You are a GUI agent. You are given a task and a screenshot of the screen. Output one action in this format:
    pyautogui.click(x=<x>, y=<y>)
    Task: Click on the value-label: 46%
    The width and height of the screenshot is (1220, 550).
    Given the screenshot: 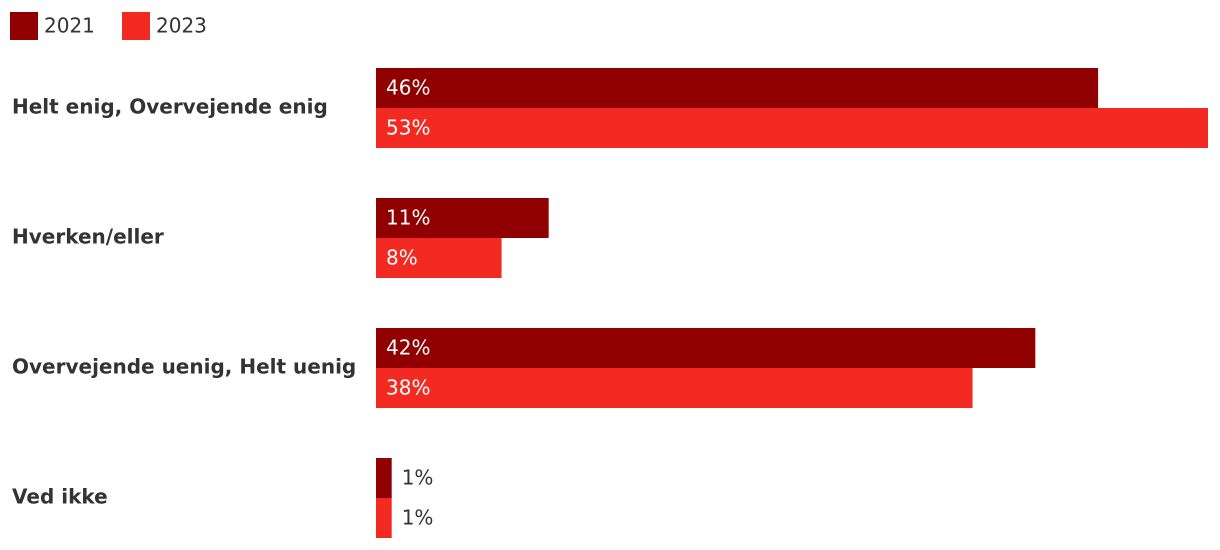 What is the action you would take?
    pyautogui.click(x=408, y=88)
    